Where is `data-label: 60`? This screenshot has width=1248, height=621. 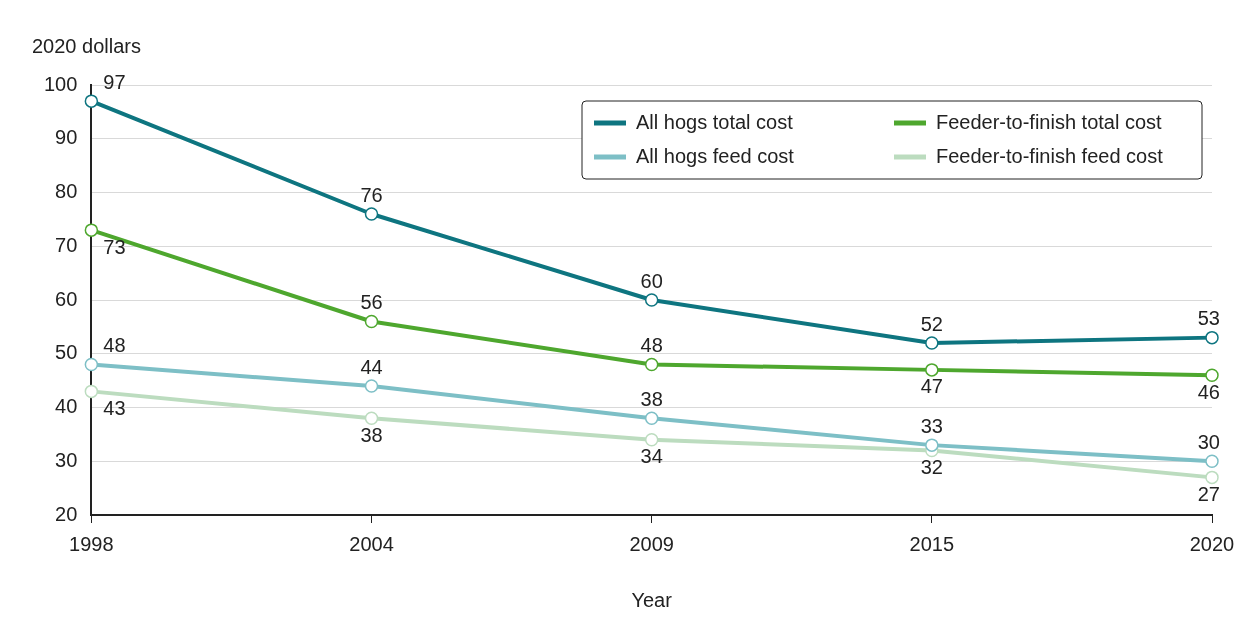 data-label: 60 is located at coordinates (651, 280).